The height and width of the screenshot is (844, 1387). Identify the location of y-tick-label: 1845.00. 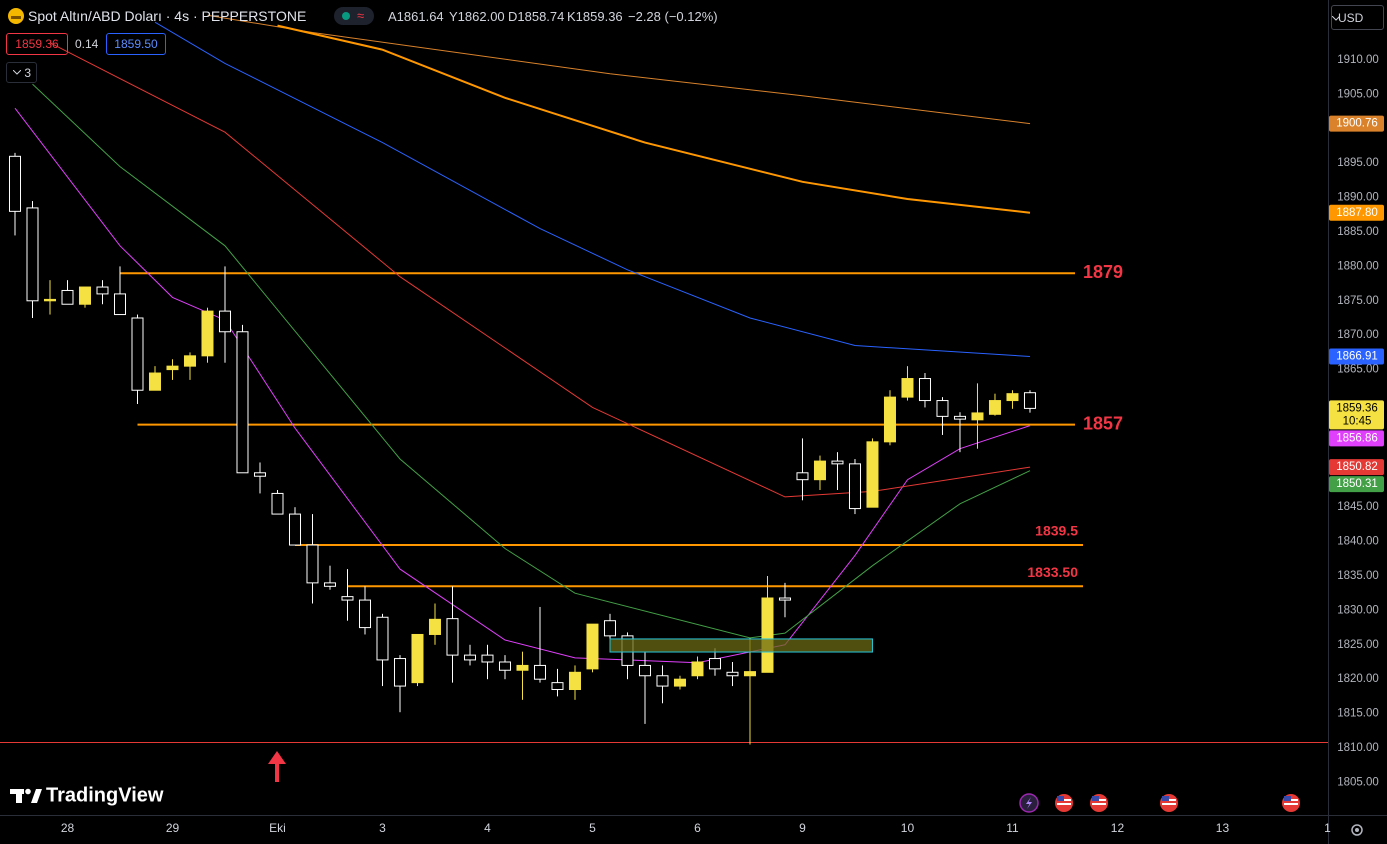
(1358, 507).